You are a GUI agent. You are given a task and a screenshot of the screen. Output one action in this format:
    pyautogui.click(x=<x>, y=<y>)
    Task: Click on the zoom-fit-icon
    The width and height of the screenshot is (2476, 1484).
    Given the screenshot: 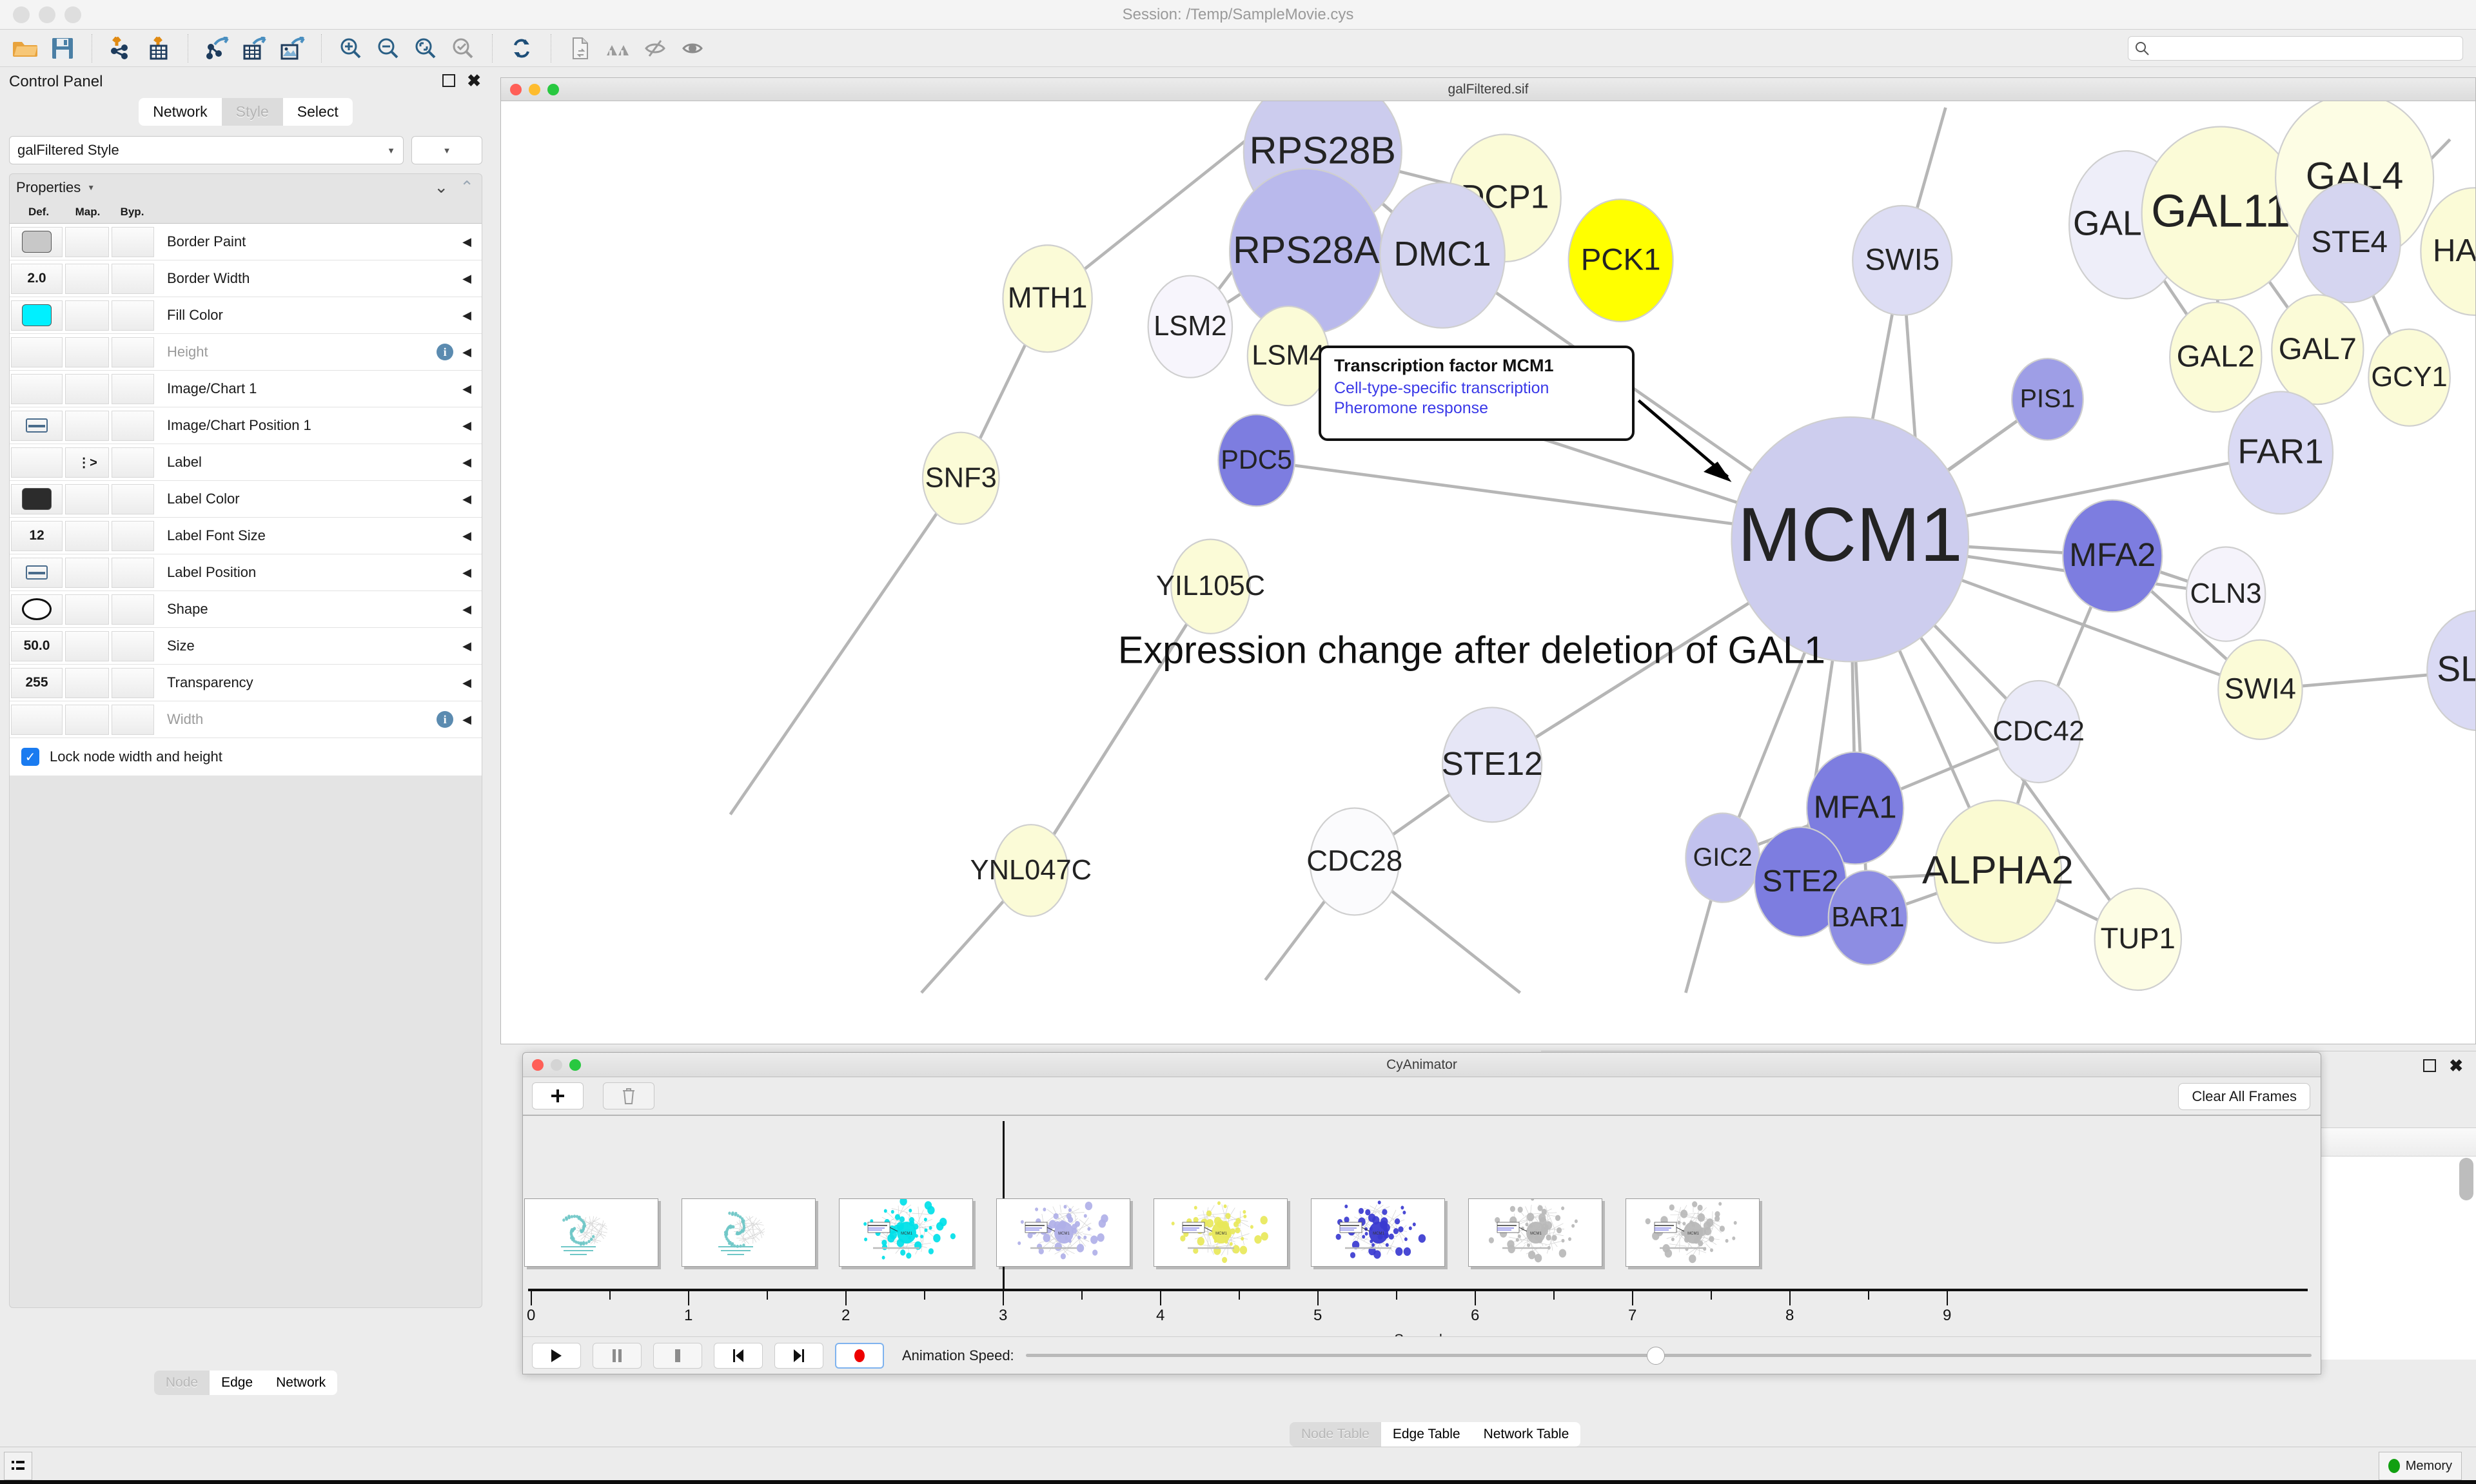 What is the action you would take?
    pyautogui.click(x=426, y=48)
    